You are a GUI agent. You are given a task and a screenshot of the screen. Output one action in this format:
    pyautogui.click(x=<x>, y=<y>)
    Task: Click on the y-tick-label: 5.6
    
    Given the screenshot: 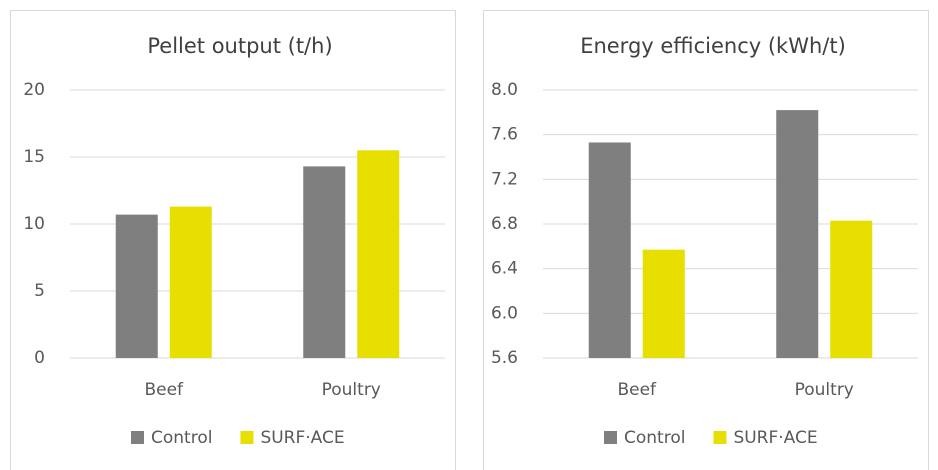 What is the action you would take?
    pyautogui.click(x=504, y=358)
    